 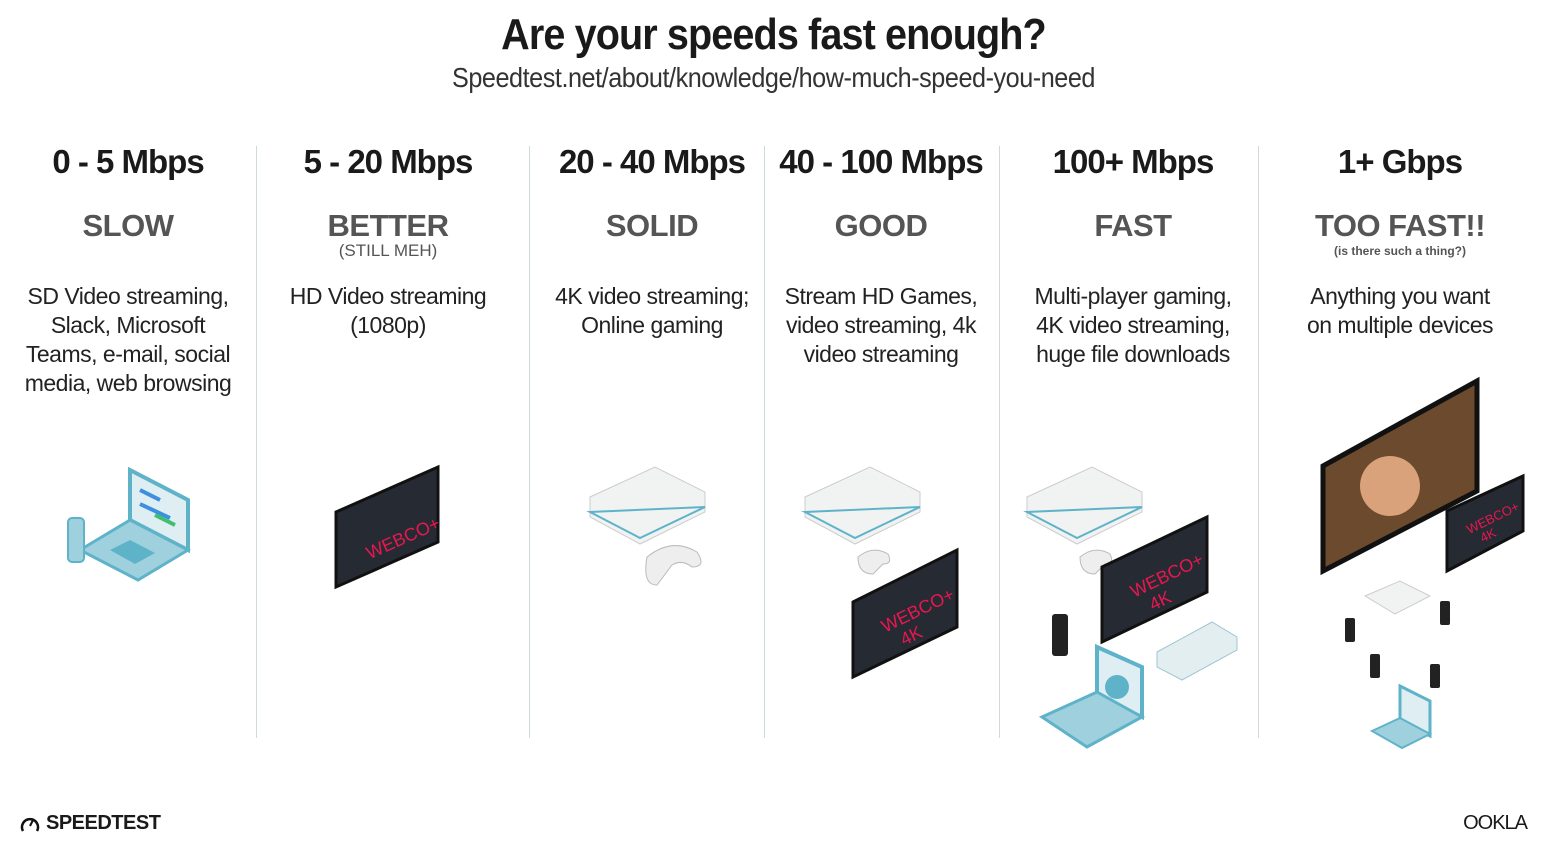 I want to click on gbps-devices-icon: WEBCO+ 4K, so click(x=1422, y=563).